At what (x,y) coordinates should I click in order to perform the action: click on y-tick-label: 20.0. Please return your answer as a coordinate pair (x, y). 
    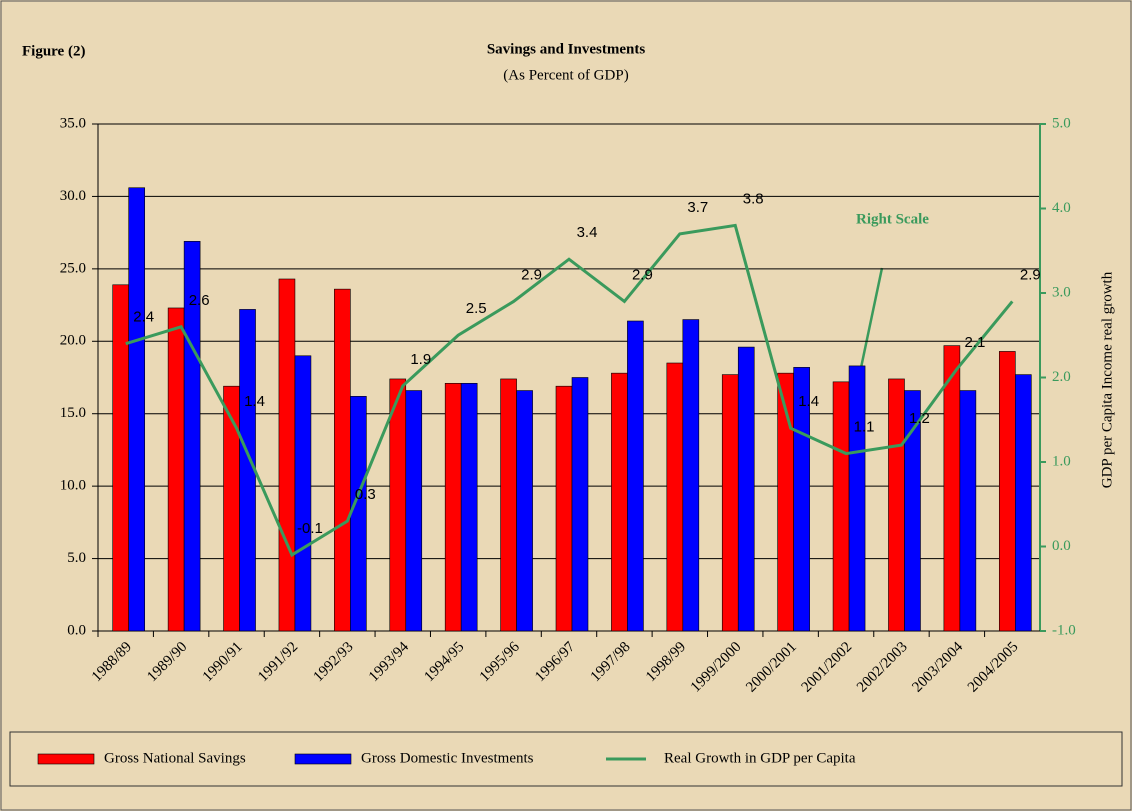
    Looking at the image, I should click on (73, 341).